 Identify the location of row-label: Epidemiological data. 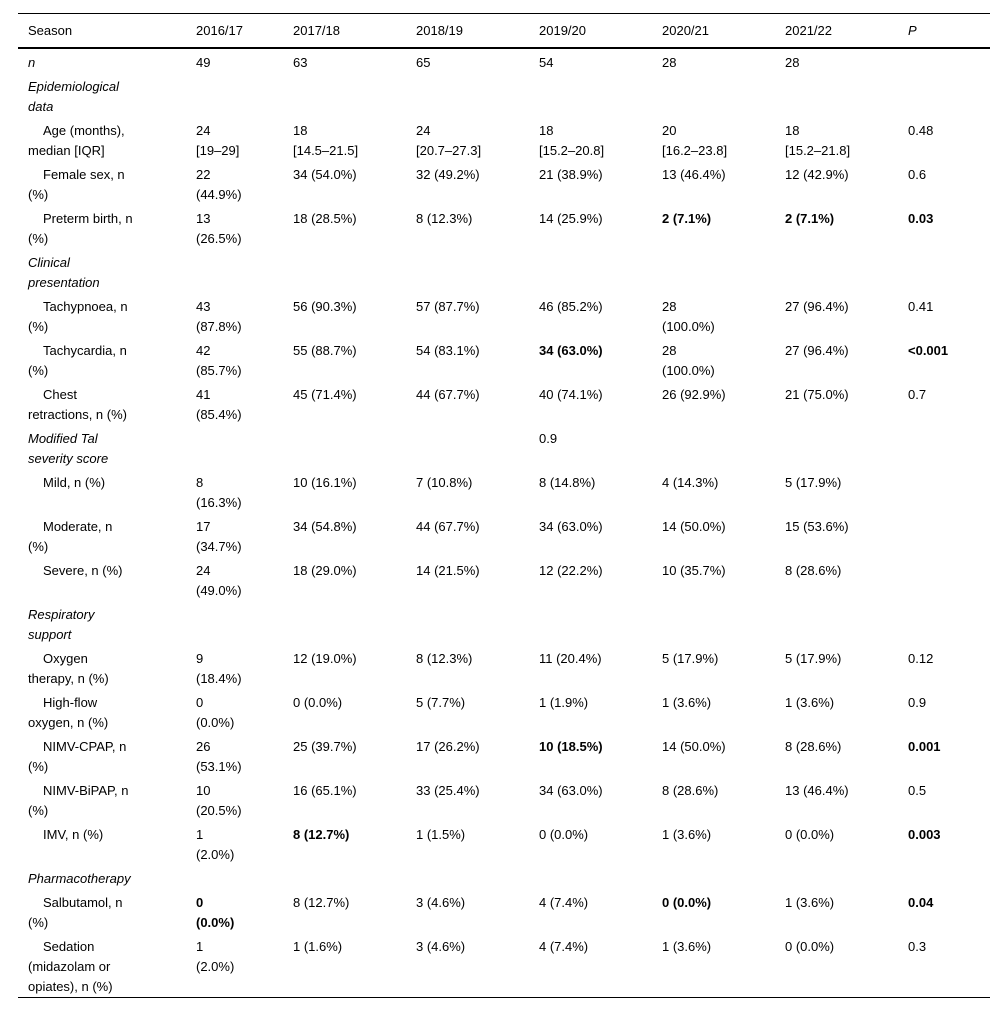
(74, 96).